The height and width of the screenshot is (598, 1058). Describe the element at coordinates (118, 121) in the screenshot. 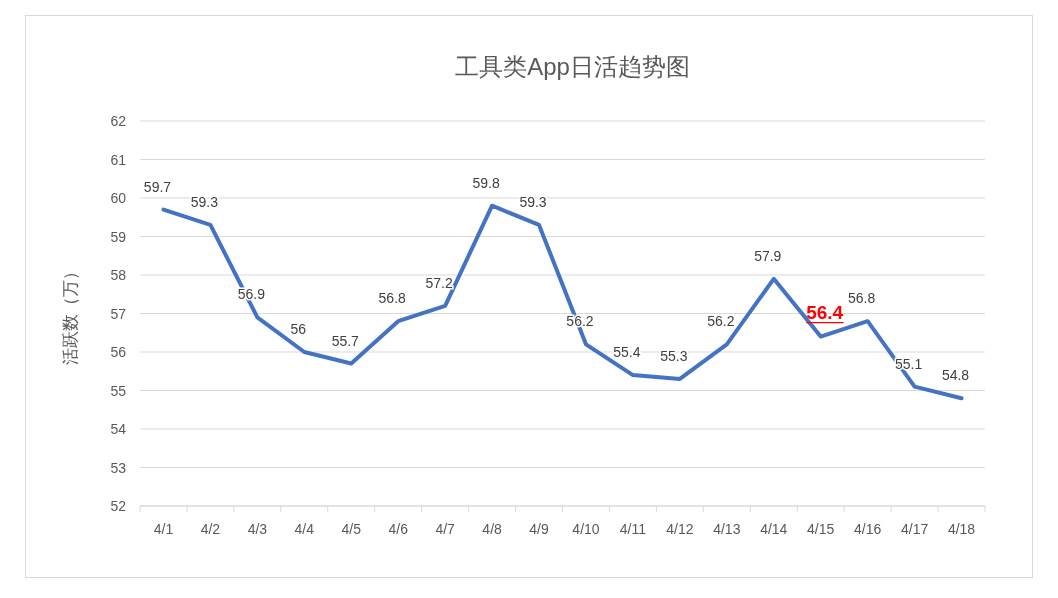

I see `y-tick-label: 62` at that location.